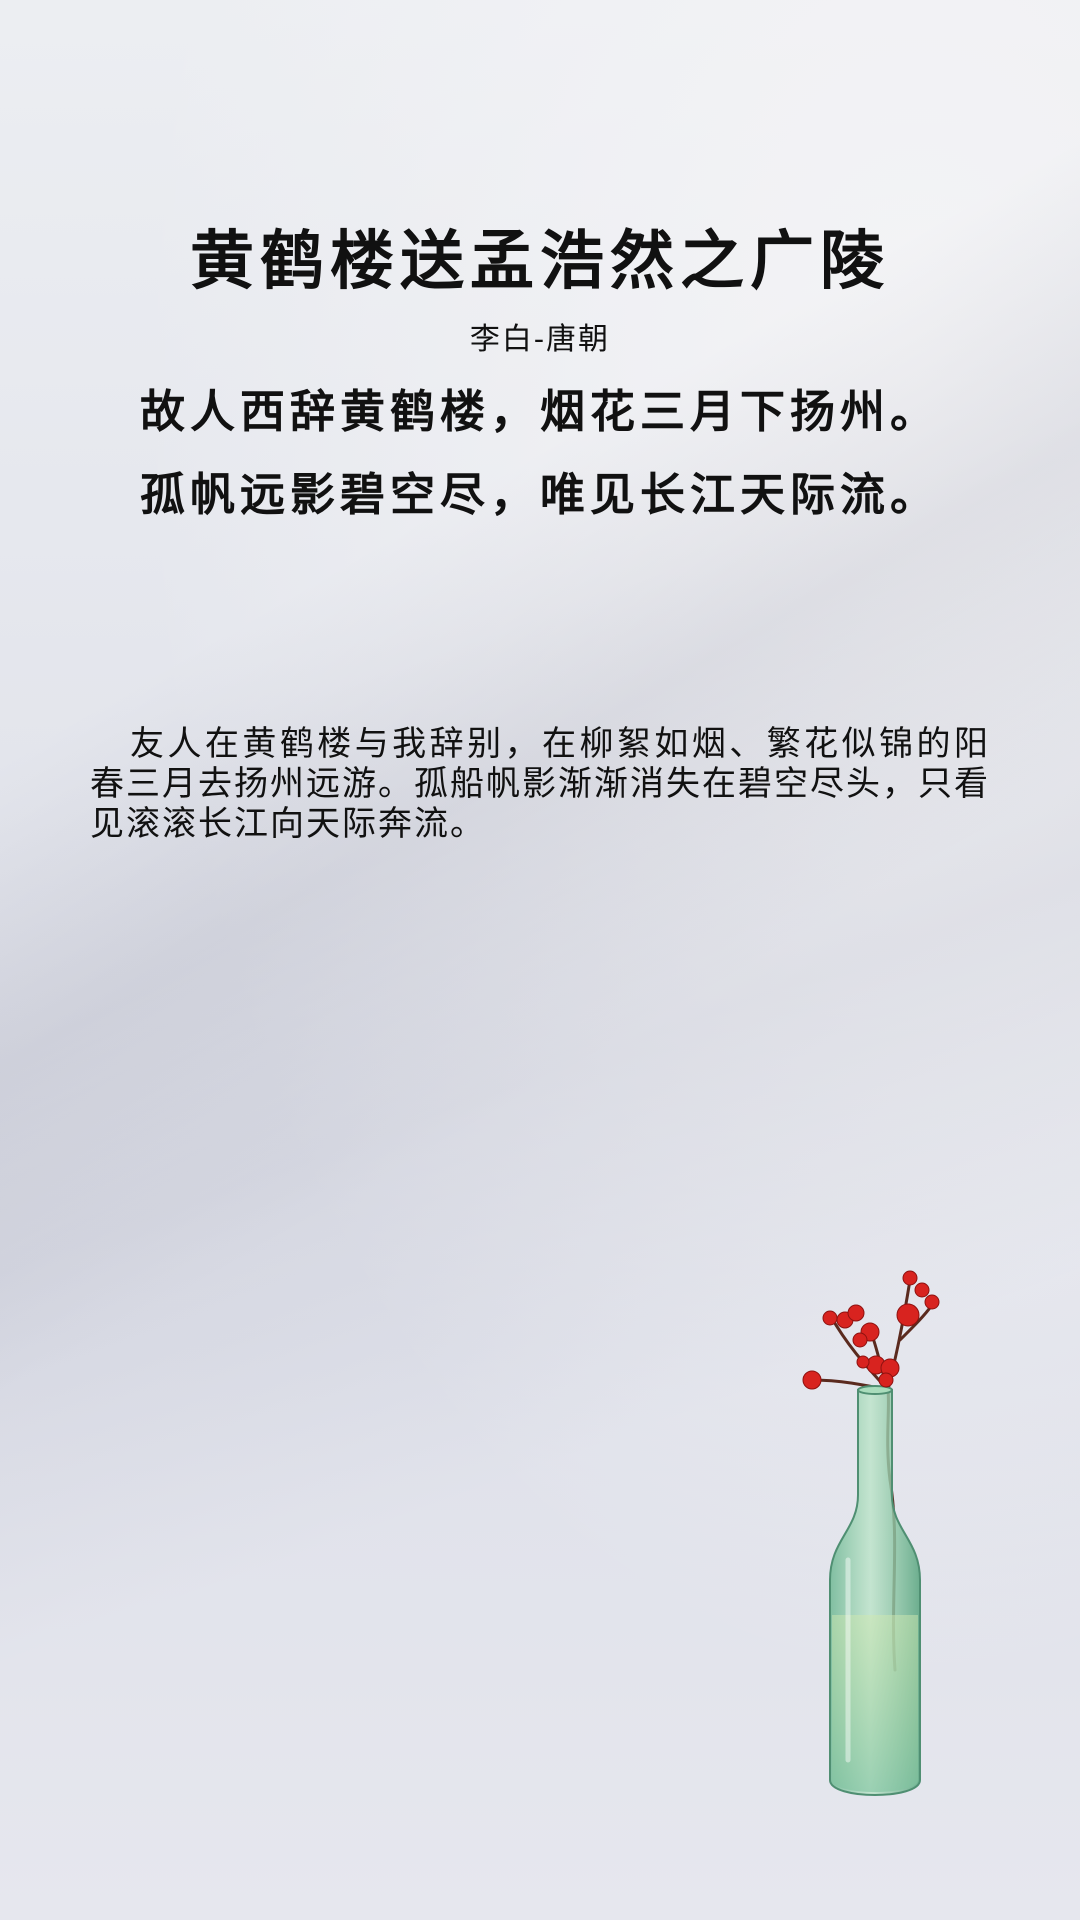 Image resolution: width=1080 pixels, height=1920 pixels. Describe the element at coordinates (871, 1533) in the screenshot. I see `vase-with-red-berries-icon` at that location.